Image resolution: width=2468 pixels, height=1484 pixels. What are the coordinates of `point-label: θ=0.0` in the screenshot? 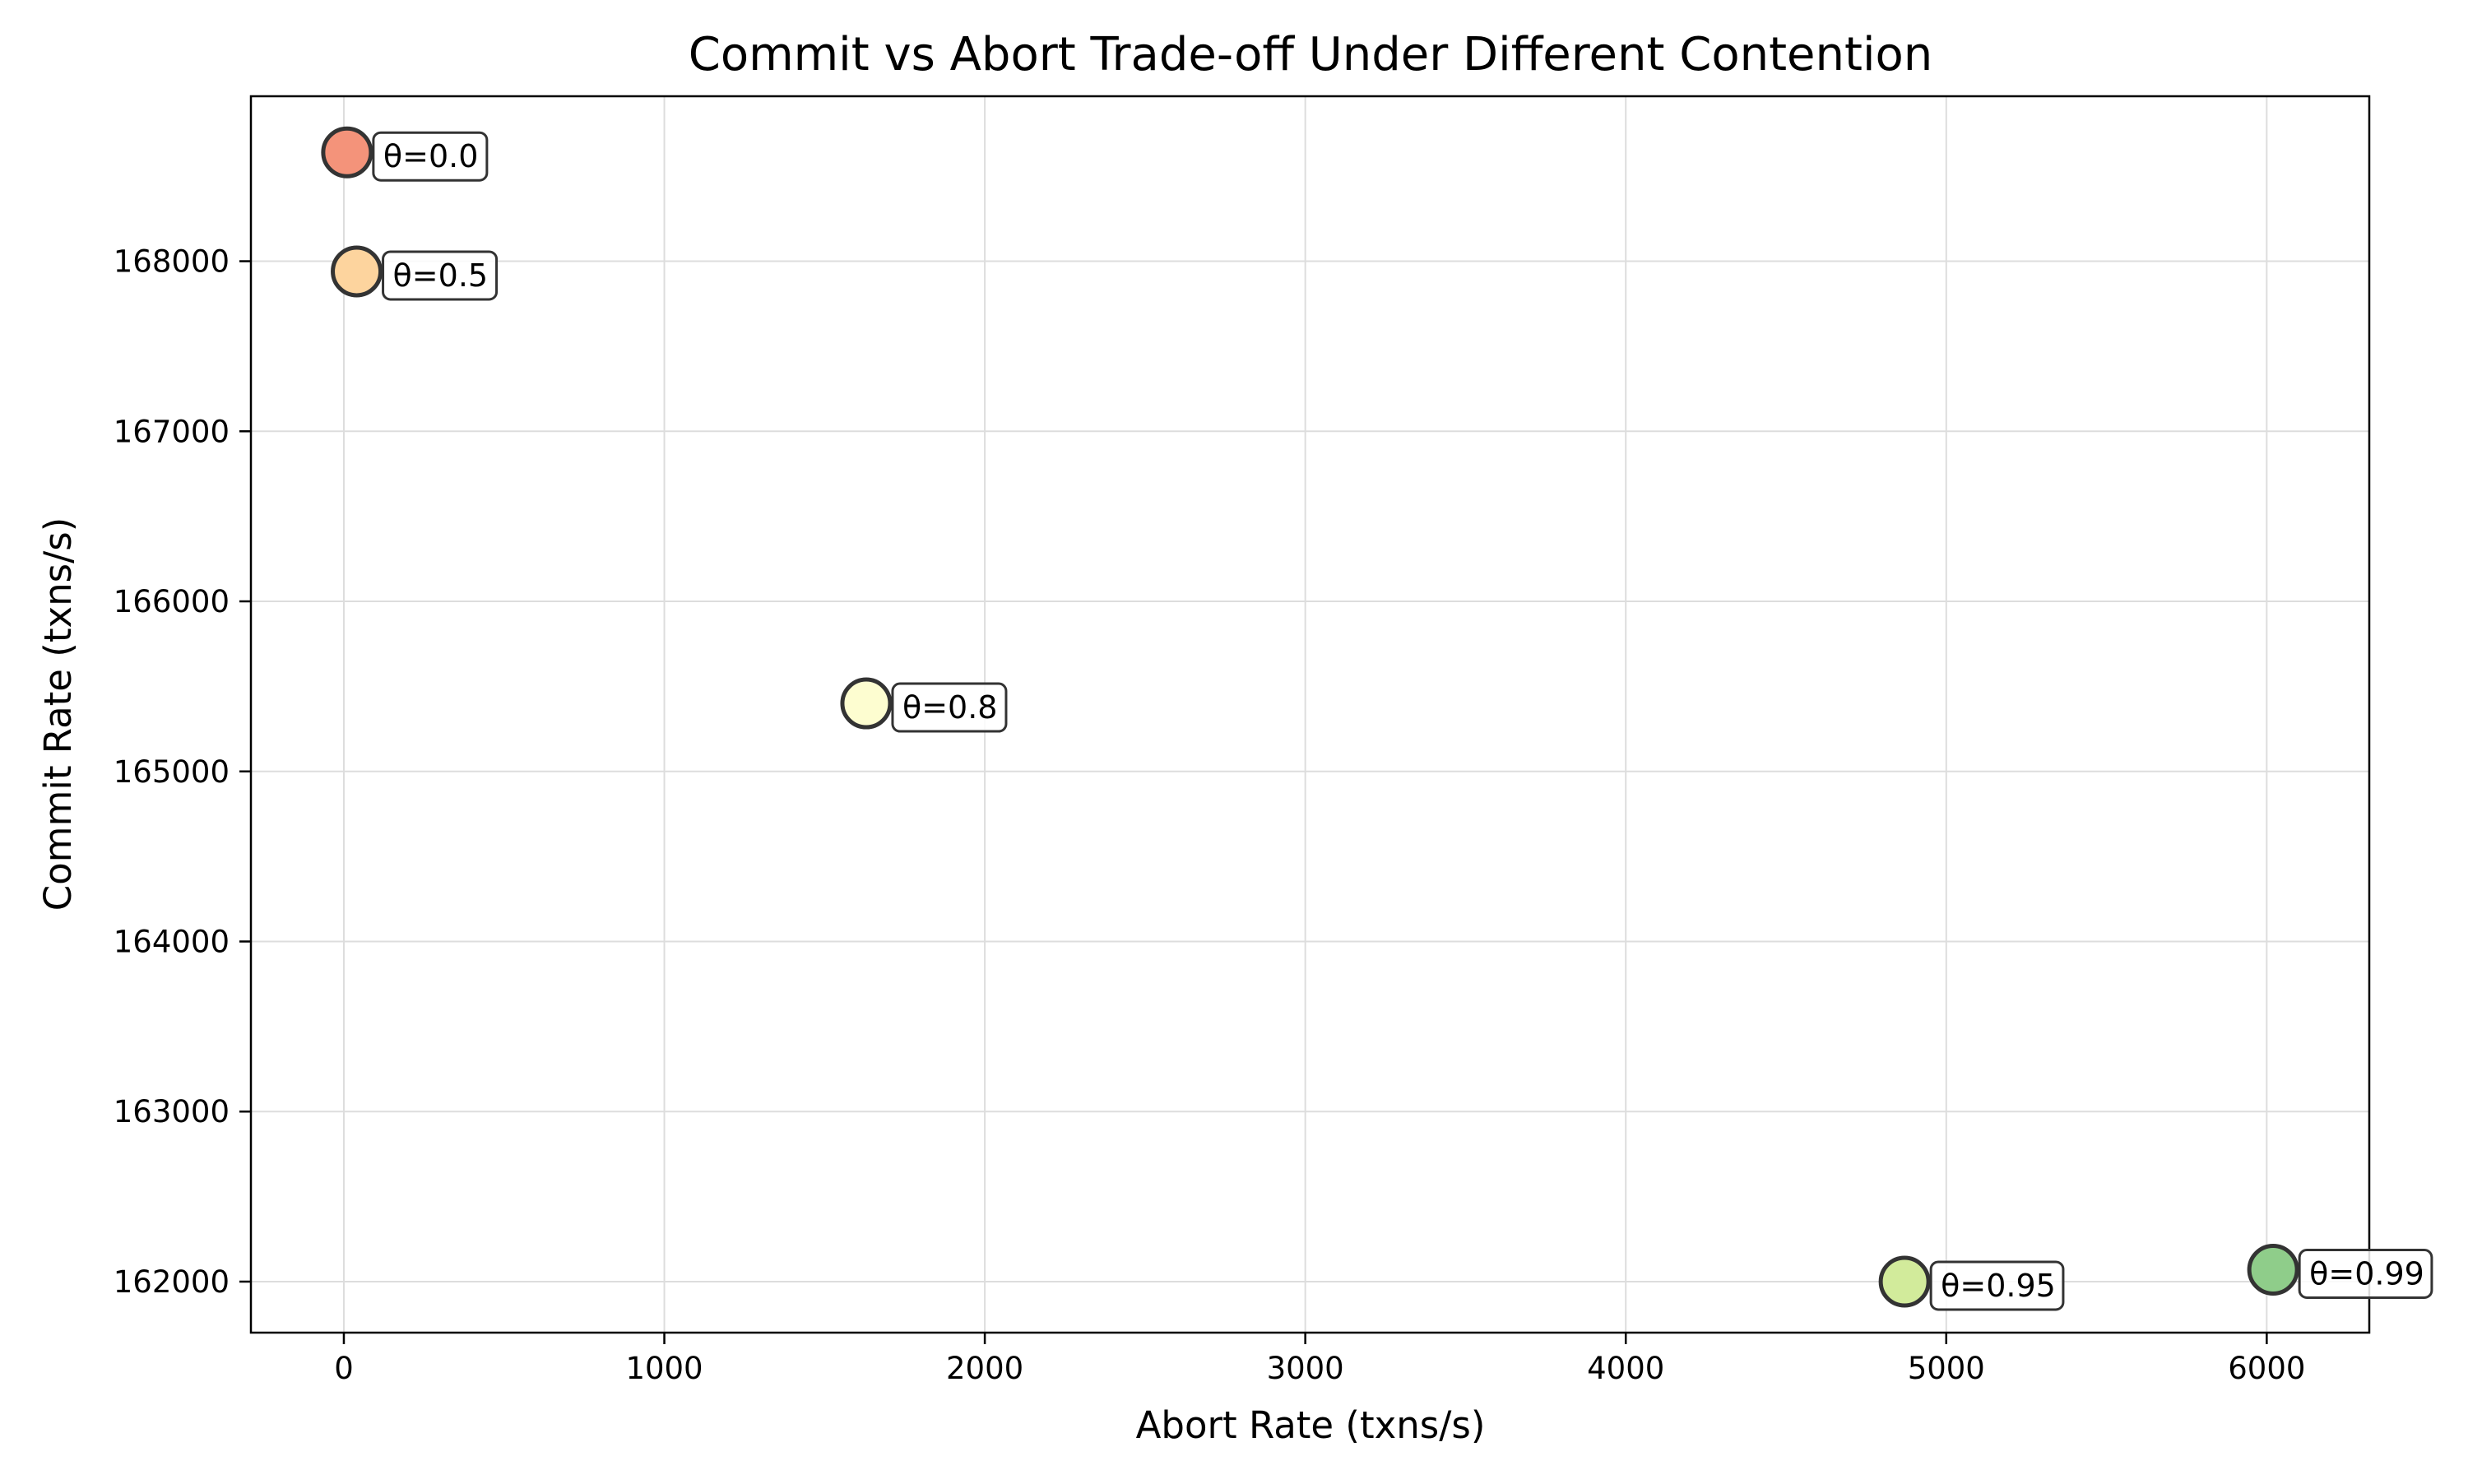 It's located at (431, 156).